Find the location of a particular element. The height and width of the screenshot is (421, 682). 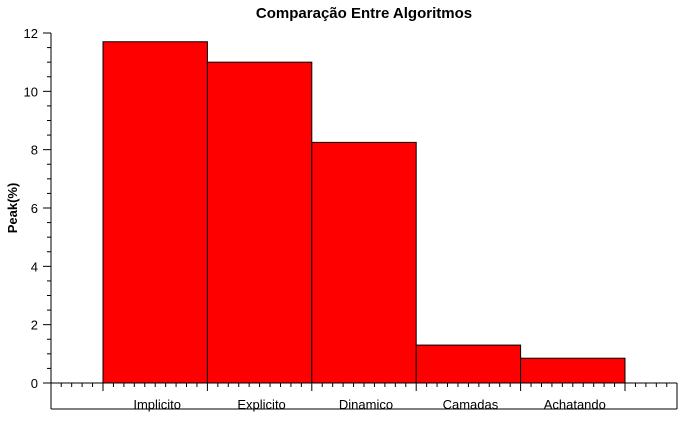

y-axis-label: Peak(%) is located at coordinates (12, 208).